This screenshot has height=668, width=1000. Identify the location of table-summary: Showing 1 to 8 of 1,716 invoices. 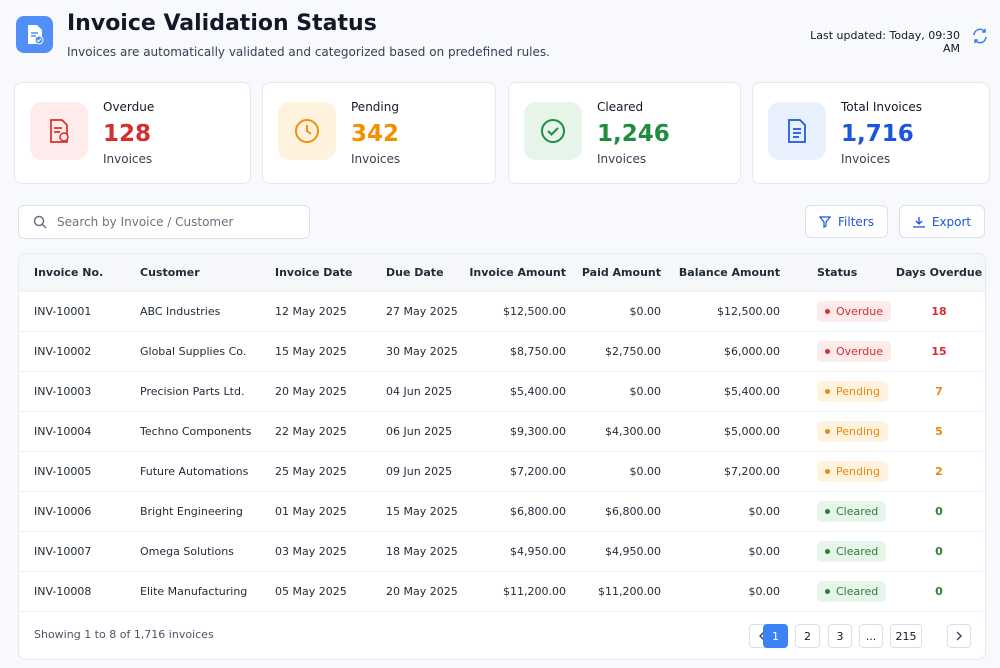
(124, 634).